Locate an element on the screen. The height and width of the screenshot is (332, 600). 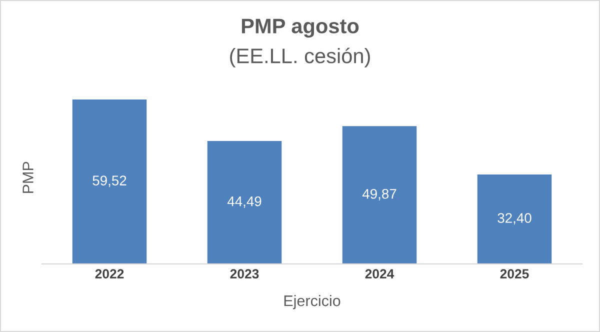
y-axis-title: PMP is located at coordinates (28, 177).